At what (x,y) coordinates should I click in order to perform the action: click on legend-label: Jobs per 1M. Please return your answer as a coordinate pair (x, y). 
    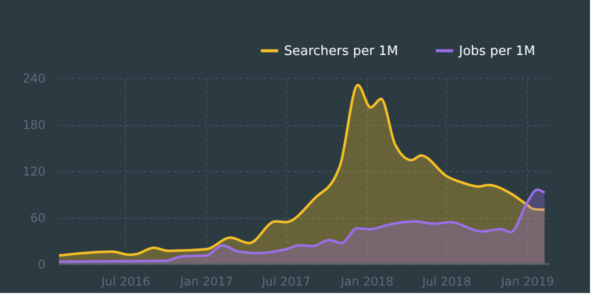
    Looking at the image, I should click on (497, 51).